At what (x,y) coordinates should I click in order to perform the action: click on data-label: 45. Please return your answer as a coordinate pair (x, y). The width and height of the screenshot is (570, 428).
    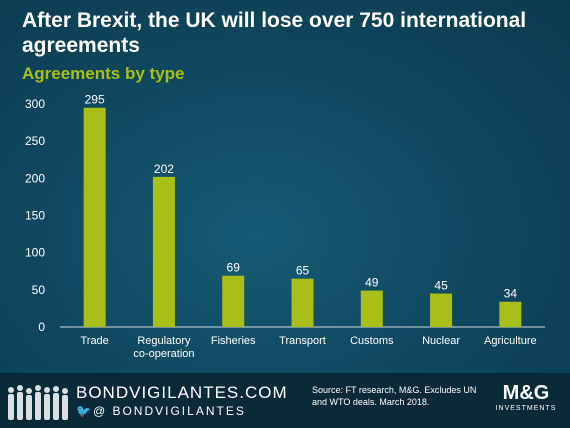
    Looking at the image, I should click on (441, 286).